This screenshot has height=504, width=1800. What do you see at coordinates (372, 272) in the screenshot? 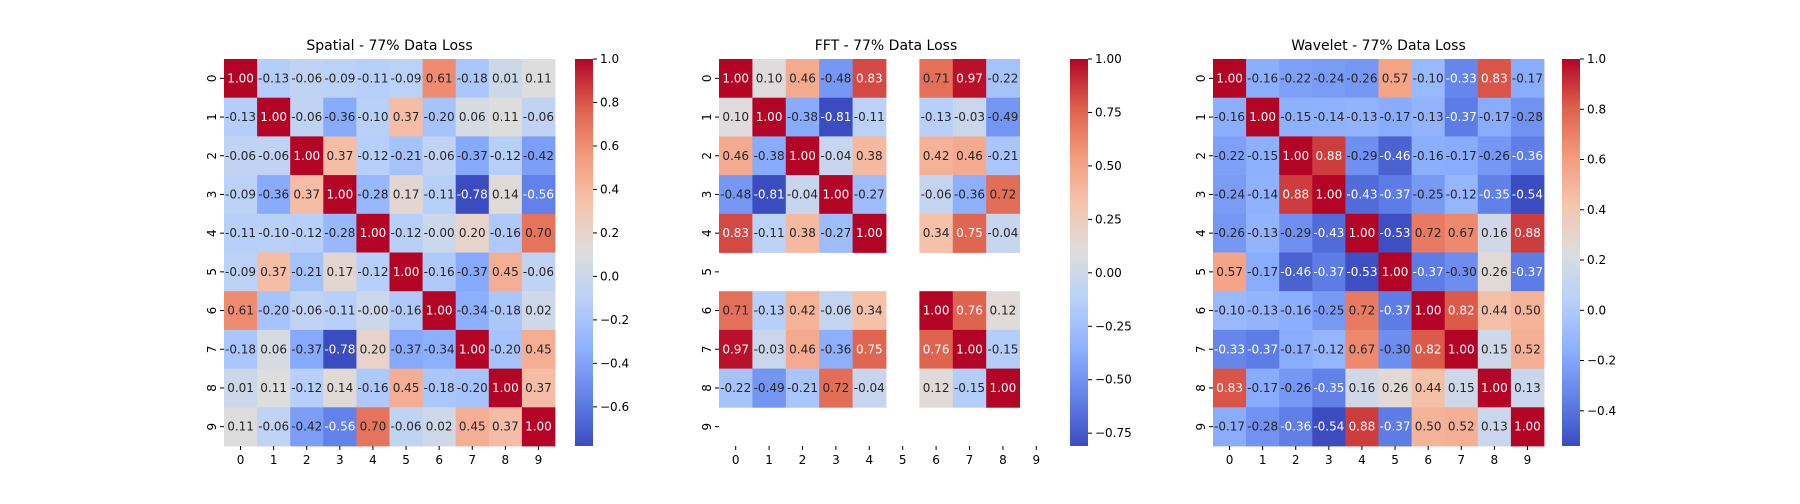
I see `cell-value-label-5-4: -0.12` at bounding box center [372, 272].